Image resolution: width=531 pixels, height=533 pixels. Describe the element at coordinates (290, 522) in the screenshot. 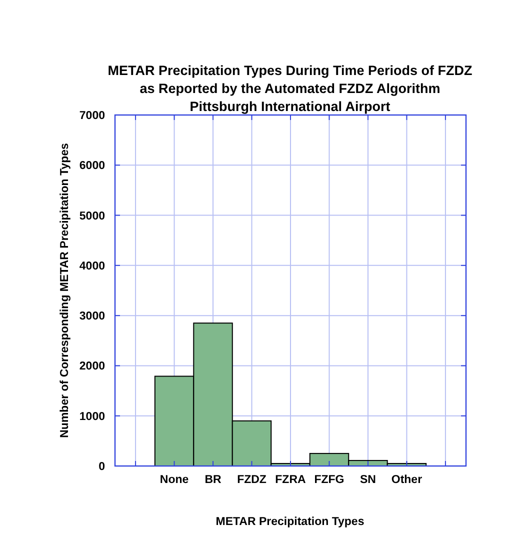

I see `x-axis-title: METAR Precipitation Types` at that location.